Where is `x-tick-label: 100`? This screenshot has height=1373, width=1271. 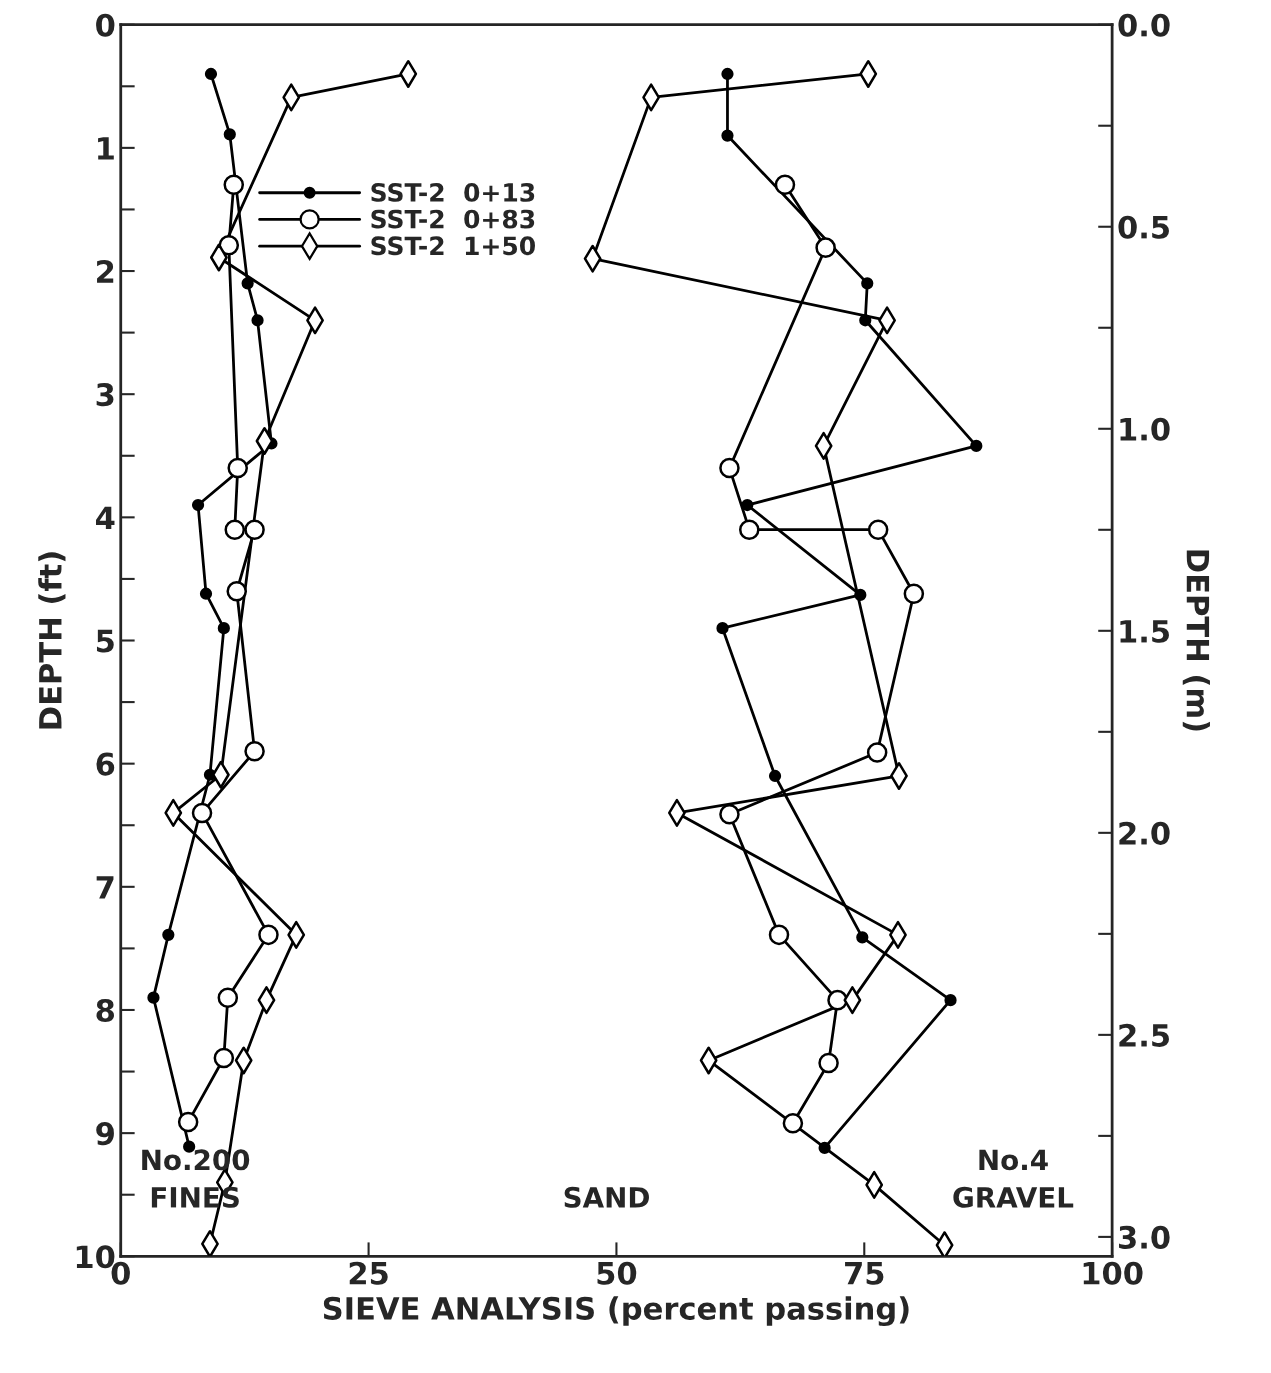 x-tick-label: 100 is located at coordinates (1113, 1273).